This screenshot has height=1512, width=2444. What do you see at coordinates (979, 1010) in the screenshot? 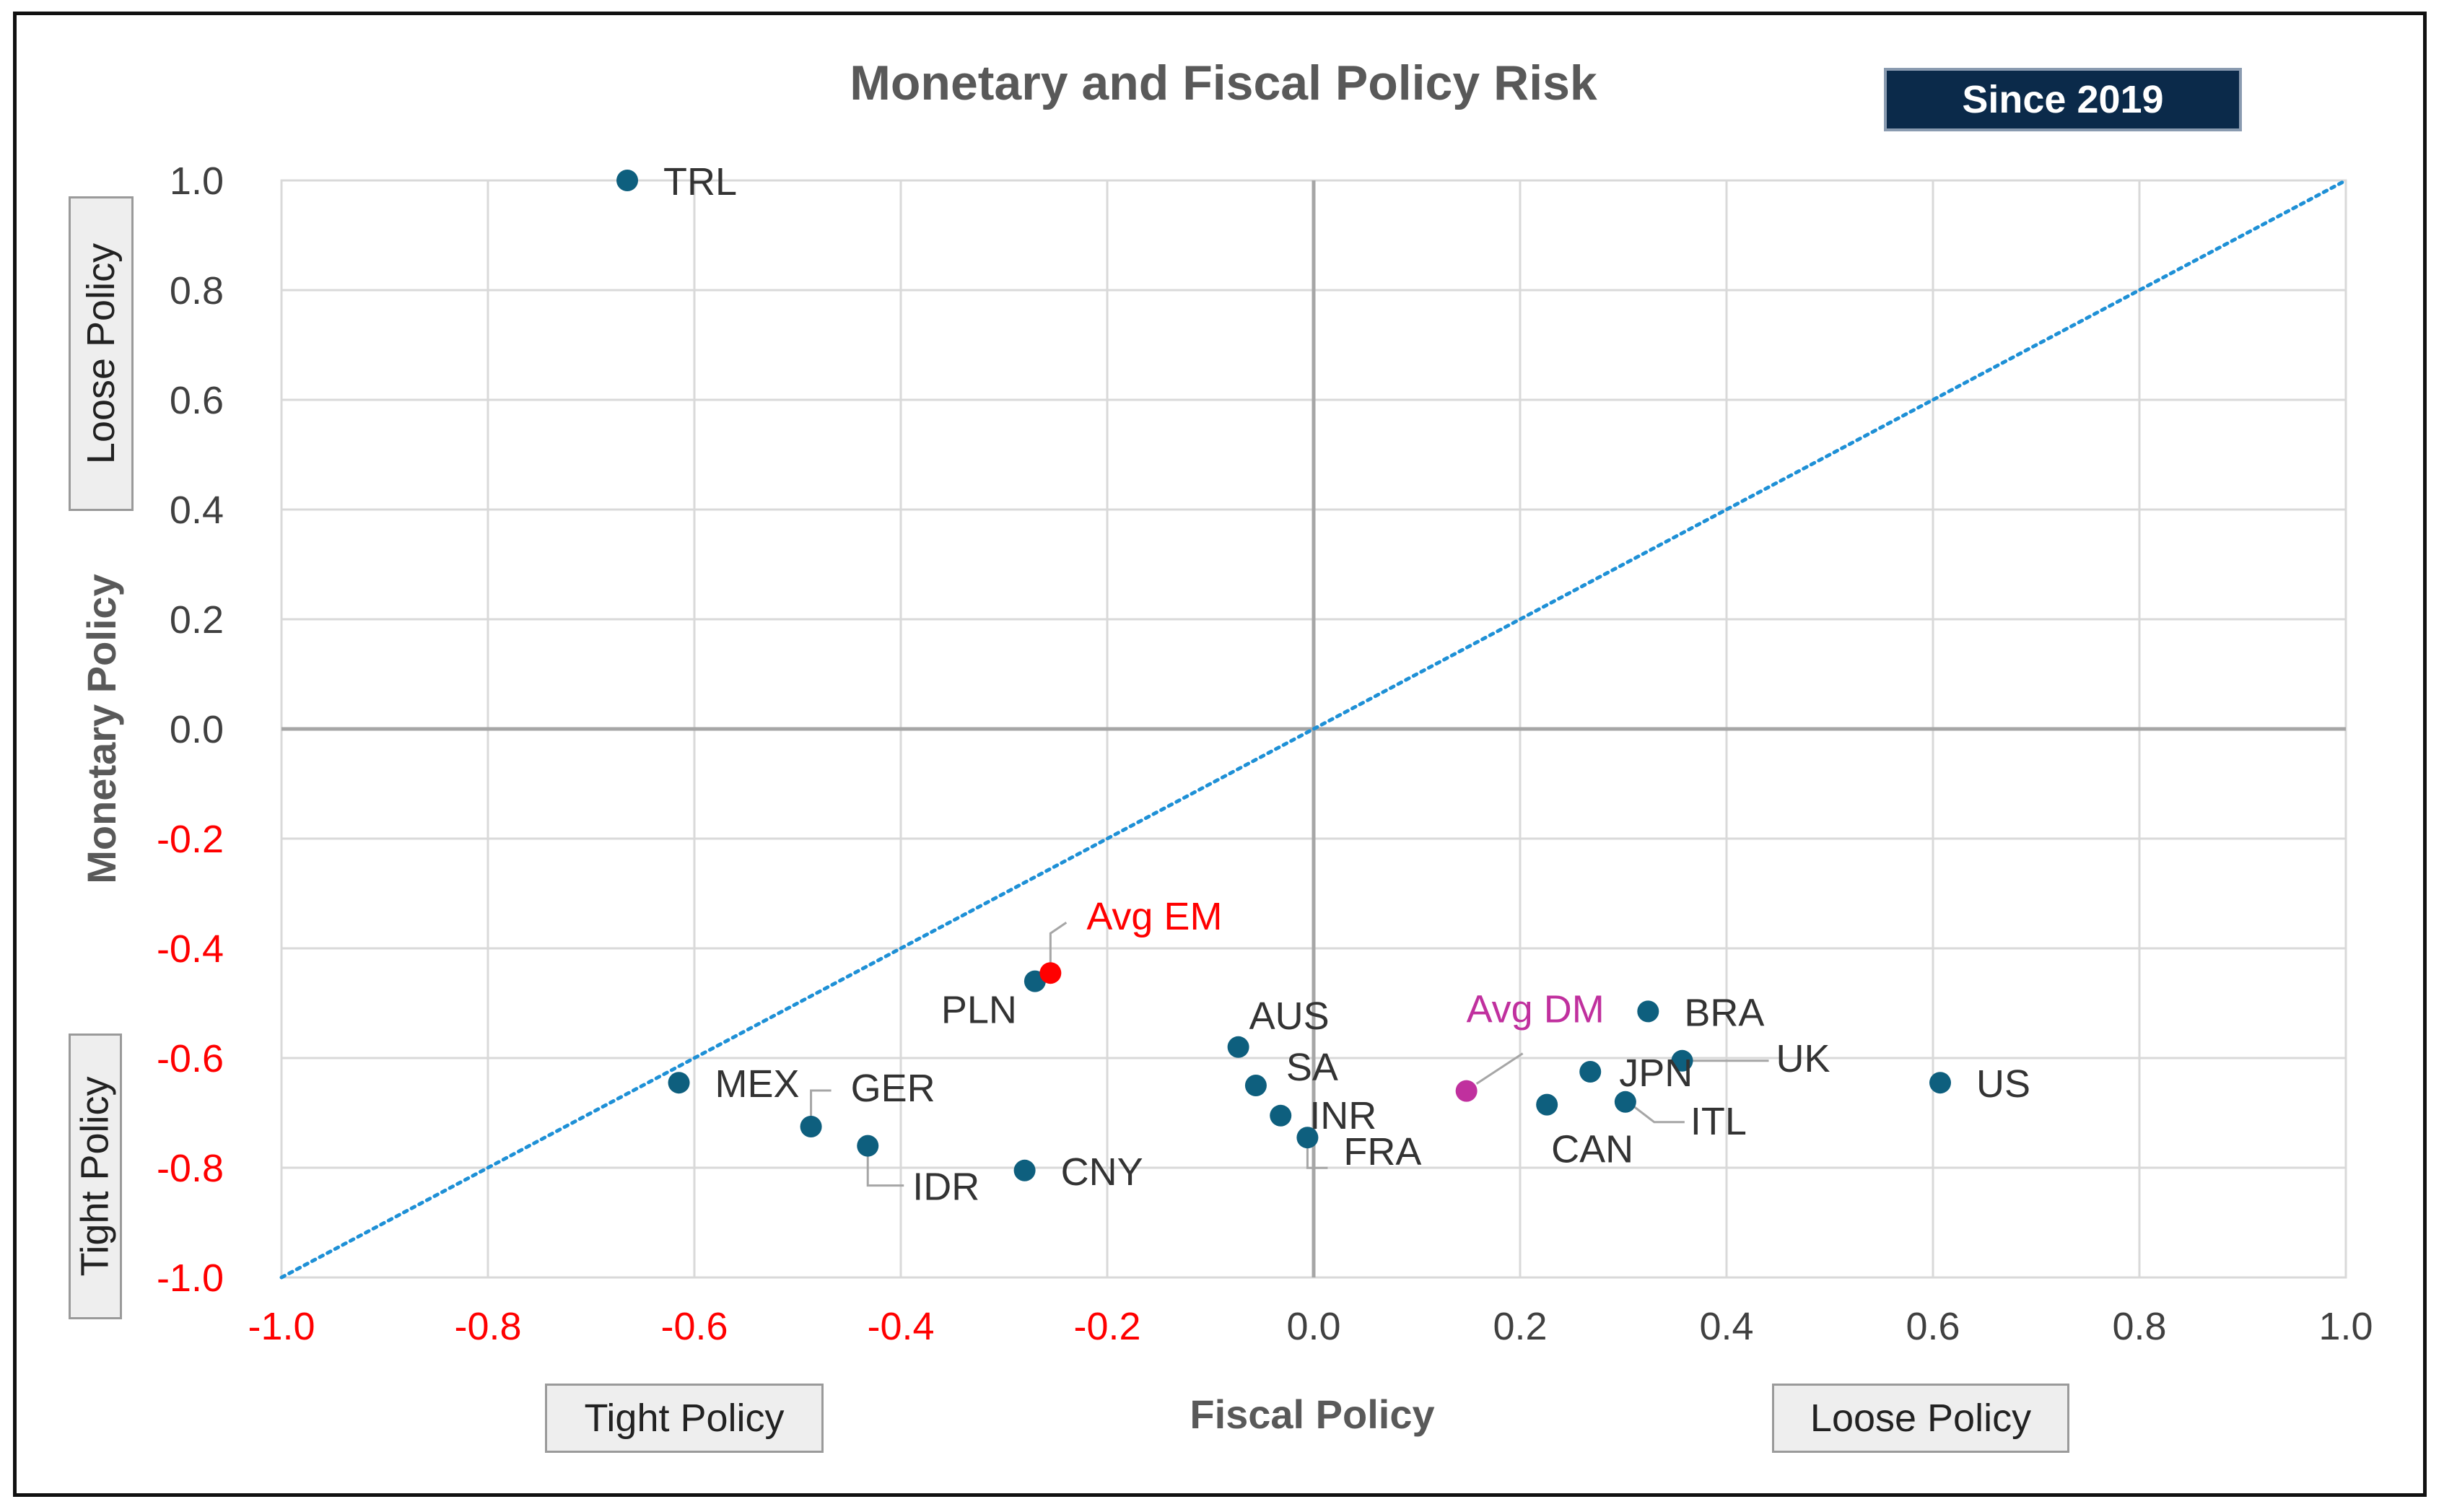
I see `data-label-pln: PLN` at bounding box center [979, 1010].